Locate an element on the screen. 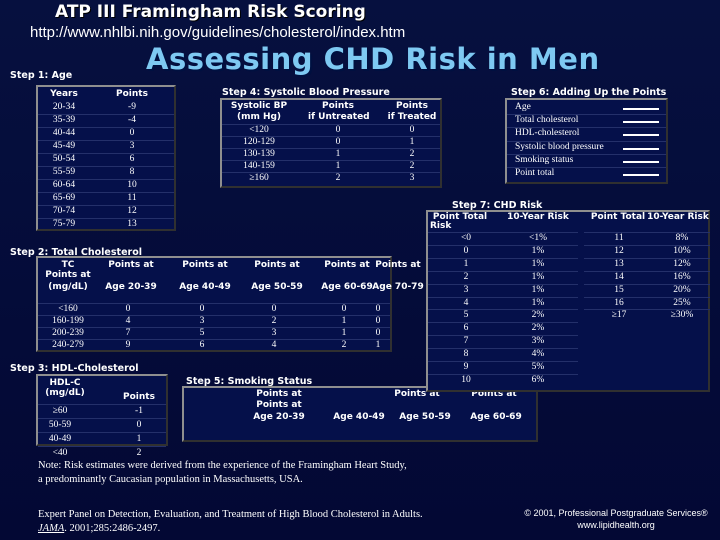 This screenshot has width=720, height=540. blank-entry-line is located at coordinates (641, 175).